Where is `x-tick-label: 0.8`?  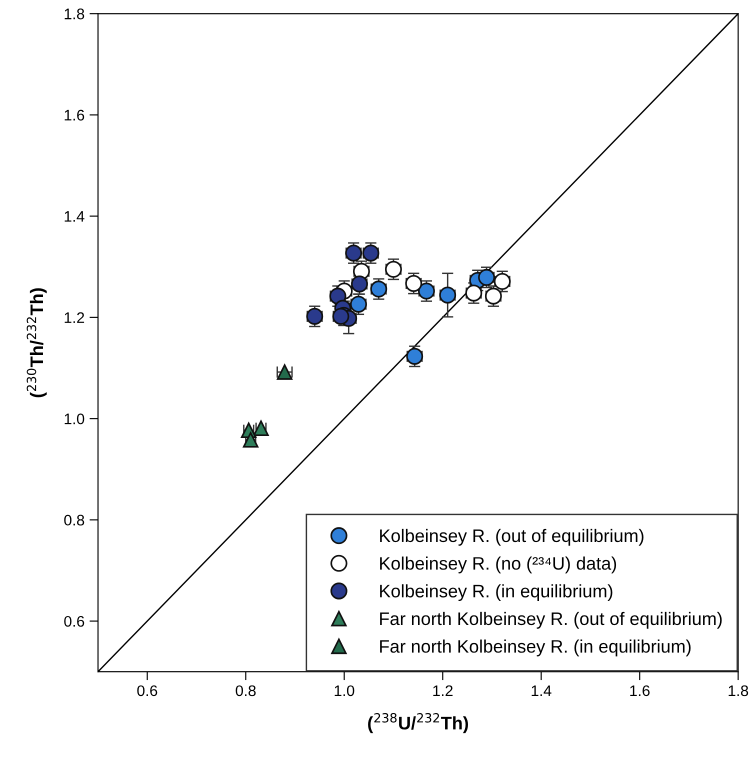
x-tick-label: 0.8 is located at coordinates (246, 690).